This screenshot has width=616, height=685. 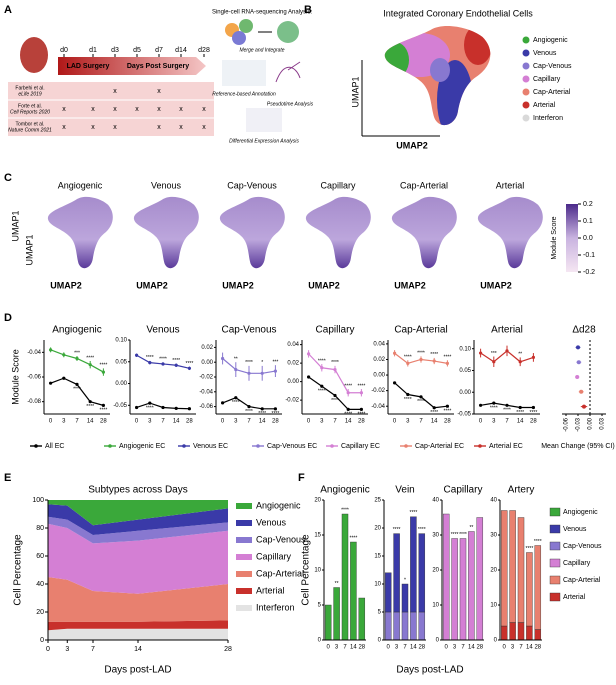 I want to click on umap-title: Capillary, so click(x=338, y=185).